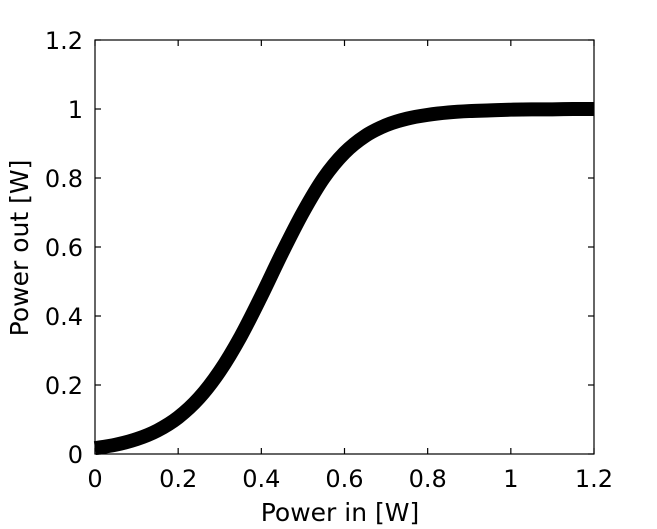 The width and height of the screenshot is (657, 529). What do you see at coordinates (261, 479) in the screenshot?
I see `x-tick-label: 0.4` at bounding box center [261, 479].